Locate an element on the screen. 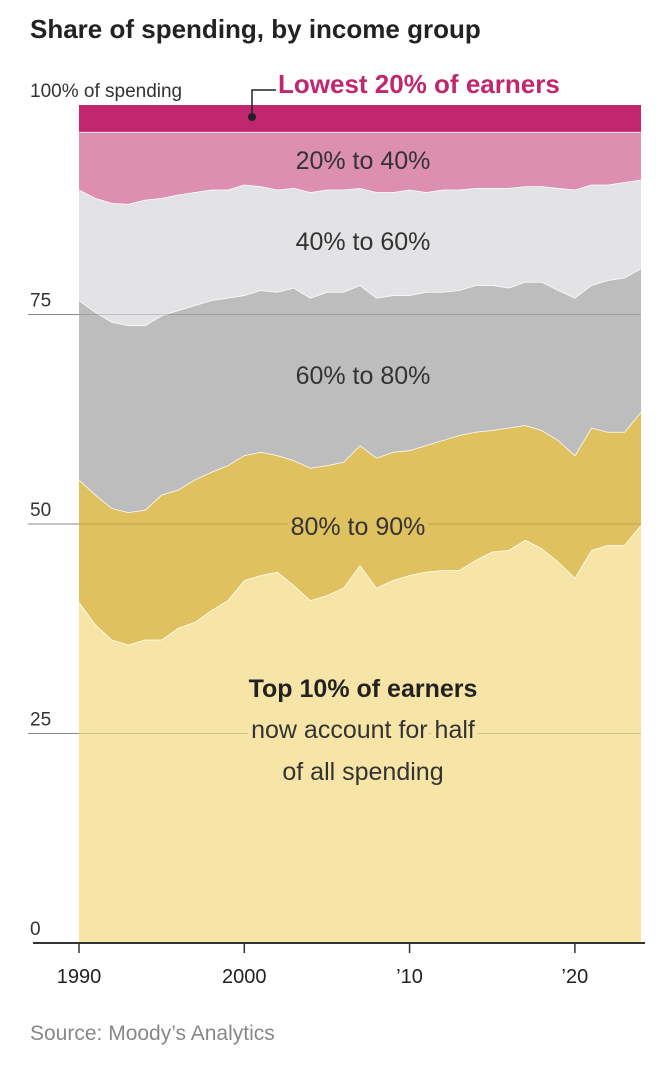 This screenshot has width=670, height=1068. y-tick-label: 75 is located at coordinates (40, 301).